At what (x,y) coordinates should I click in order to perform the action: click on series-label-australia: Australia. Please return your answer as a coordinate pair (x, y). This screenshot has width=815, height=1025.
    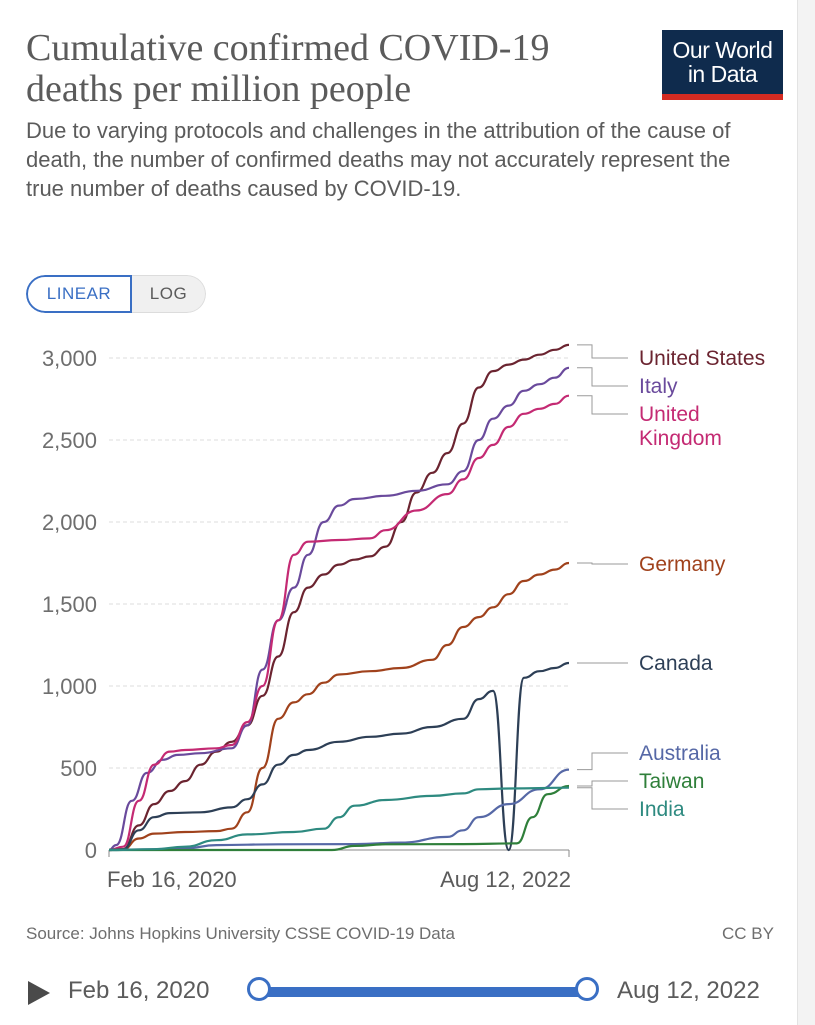
    Looking at the image, I should click on (680, 753).